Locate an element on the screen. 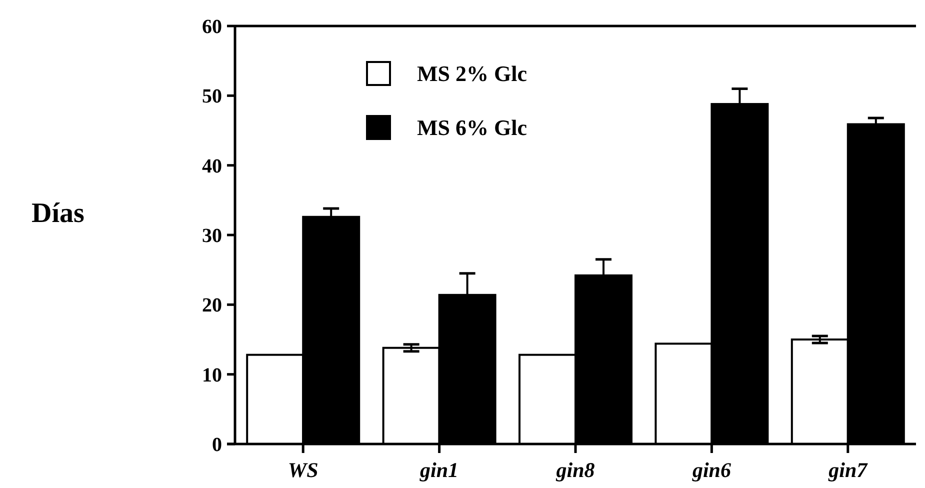 This screenshot has height=488, width=925. legend-label: MS 6% Glc is located at coordinates (472, 127).